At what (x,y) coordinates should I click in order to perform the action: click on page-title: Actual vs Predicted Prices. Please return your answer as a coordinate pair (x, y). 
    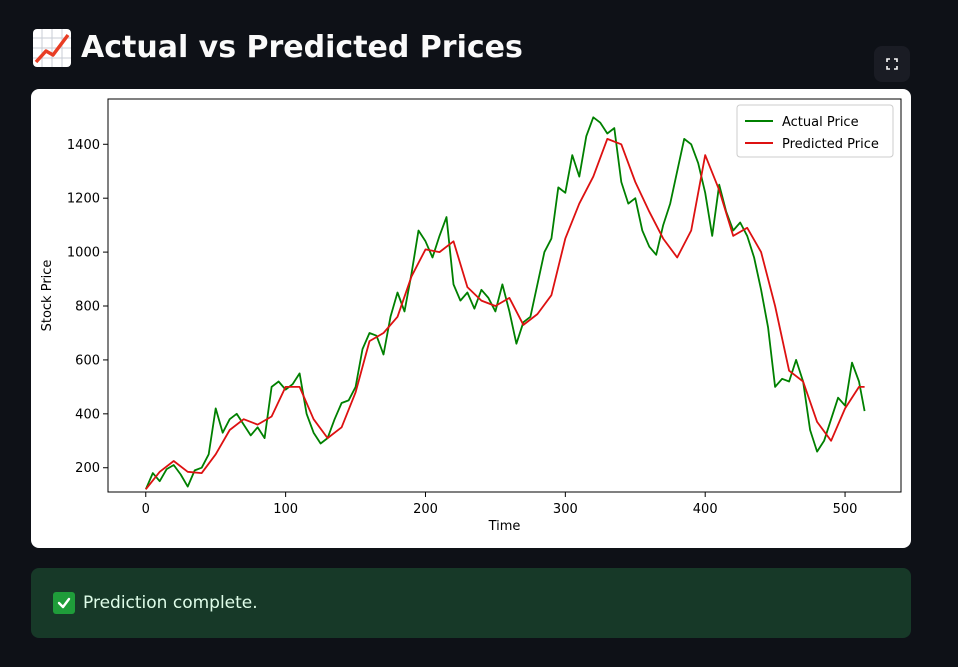
    Looking at the image, I should click on (302, 47).